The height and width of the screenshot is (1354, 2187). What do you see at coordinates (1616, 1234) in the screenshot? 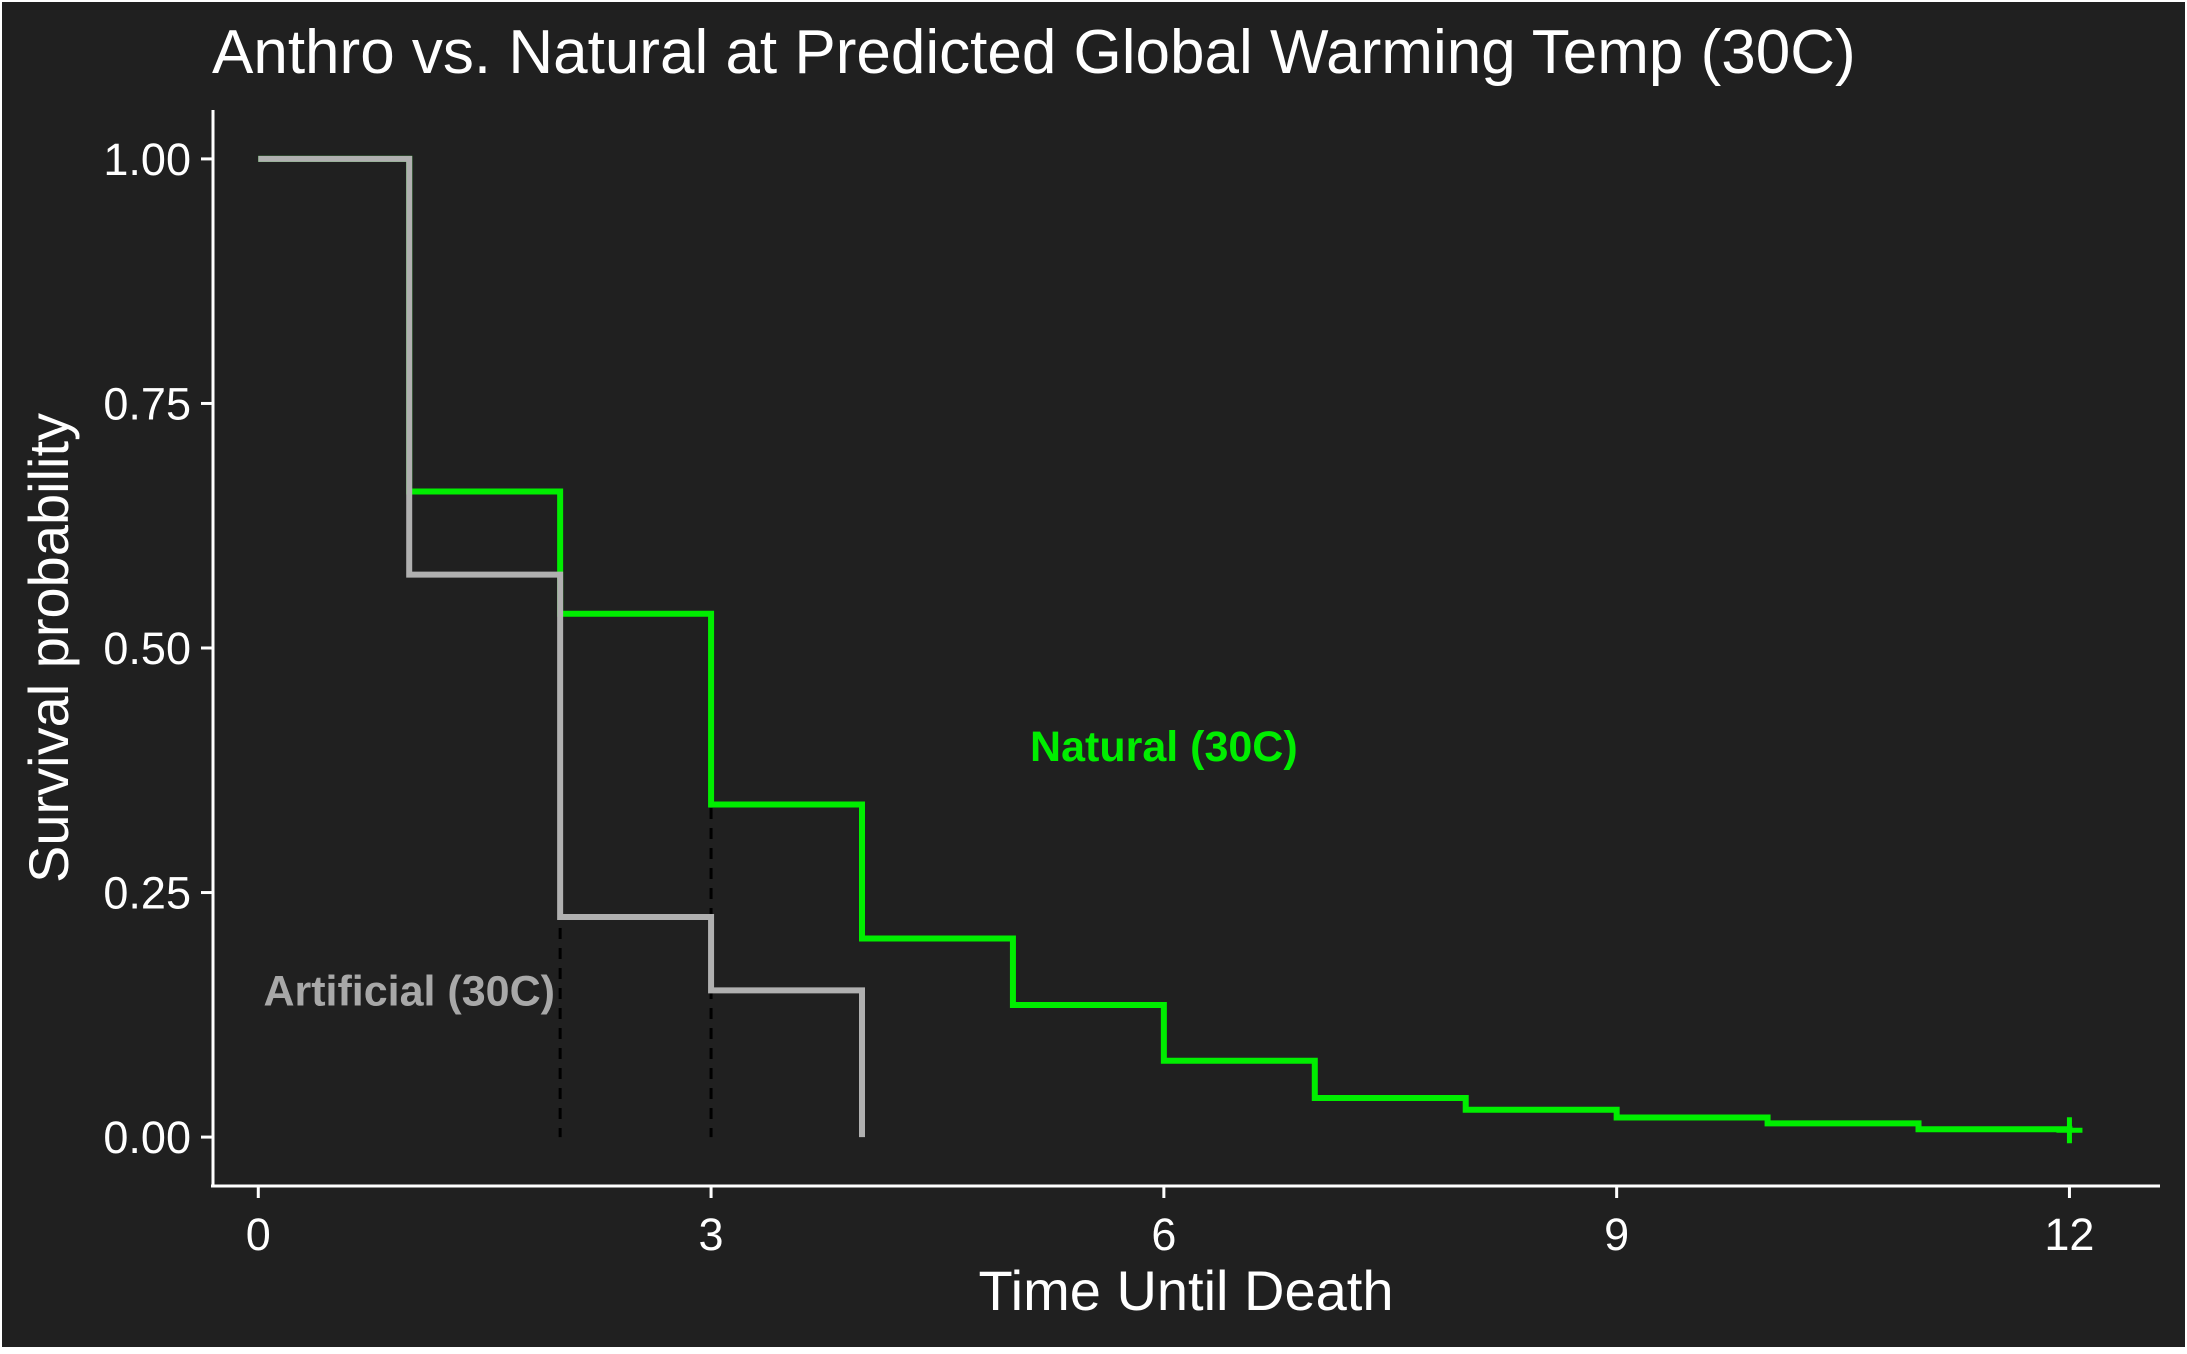
I see `x-tick-label: 9` at bounding box center [1616, 1234].